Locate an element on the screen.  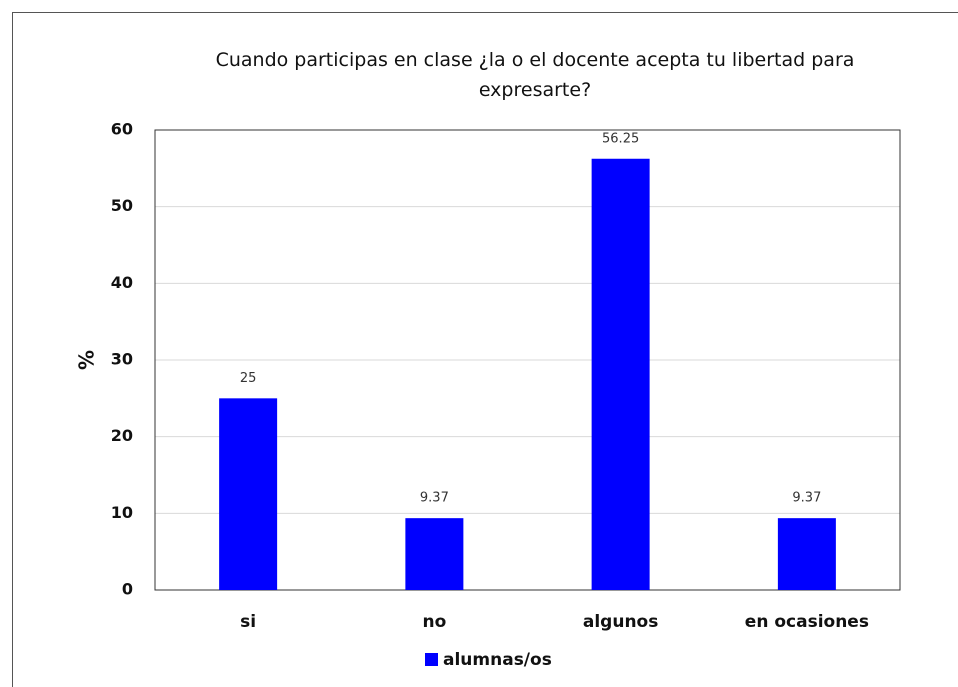
y-tick-label: 30 is located at coordinates (122, 359).